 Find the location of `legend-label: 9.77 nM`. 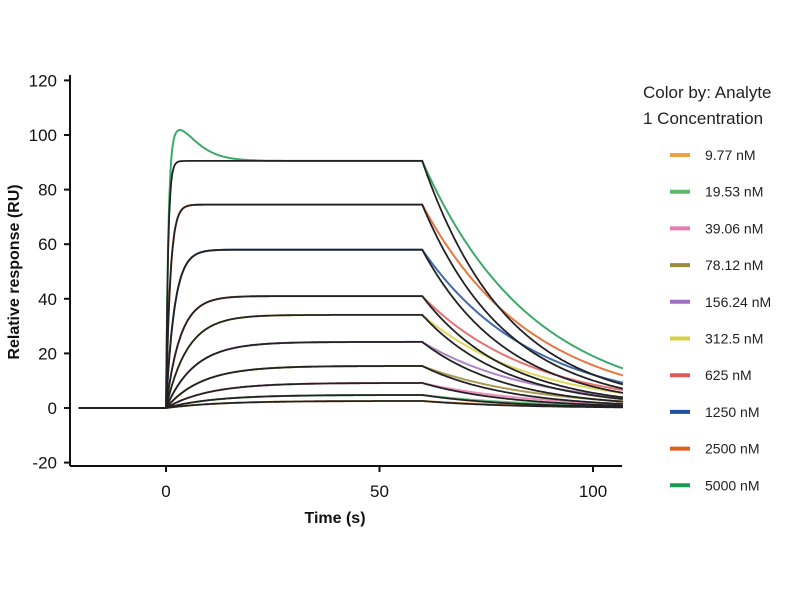

legend-label: 9.77 nM is located at coordinates (730, 155).